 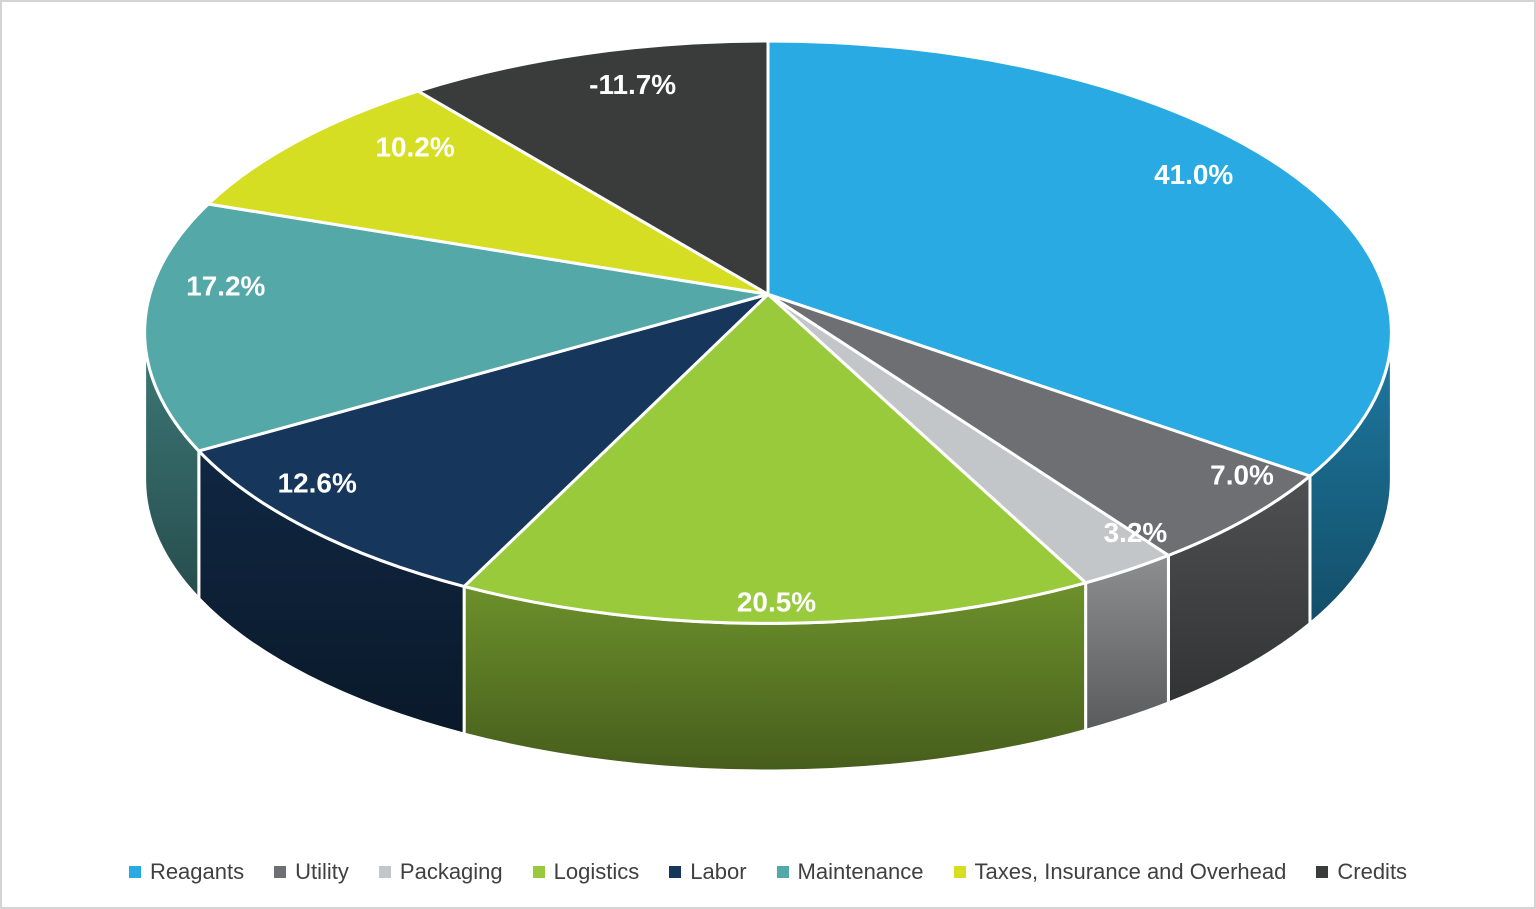 I want to click on legend-label: Credits, so click(x=1372, y=871).